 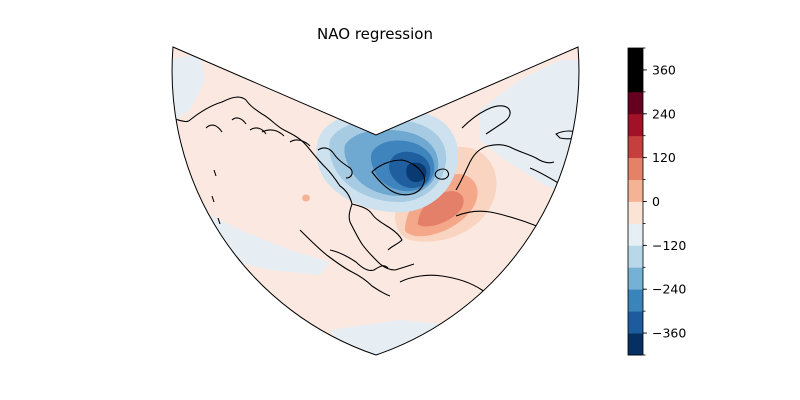 I want to click on coastline-greenland, so click(x=398, y=177).